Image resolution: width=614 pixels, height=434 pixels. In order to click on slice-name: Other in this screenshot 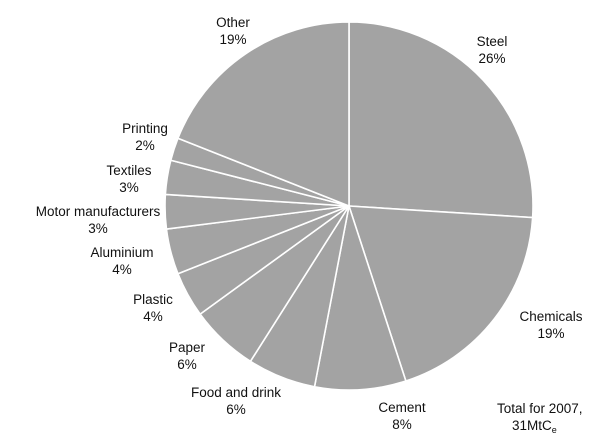, I will do `click(233, 22)`.